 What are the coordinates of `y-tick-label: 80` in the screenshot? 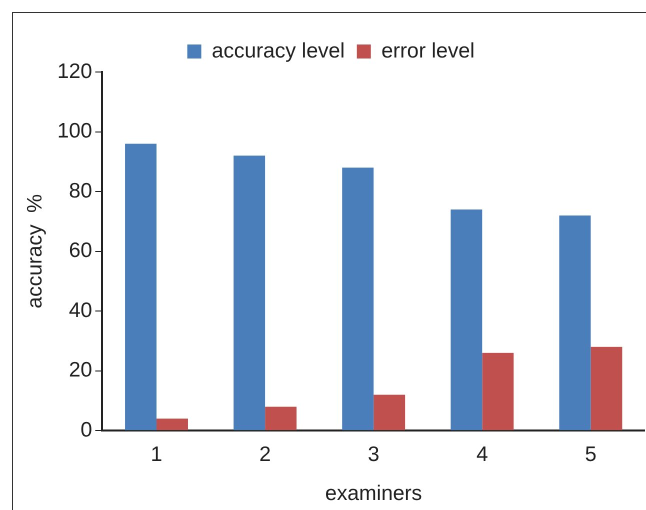 It's located at (80, 190).